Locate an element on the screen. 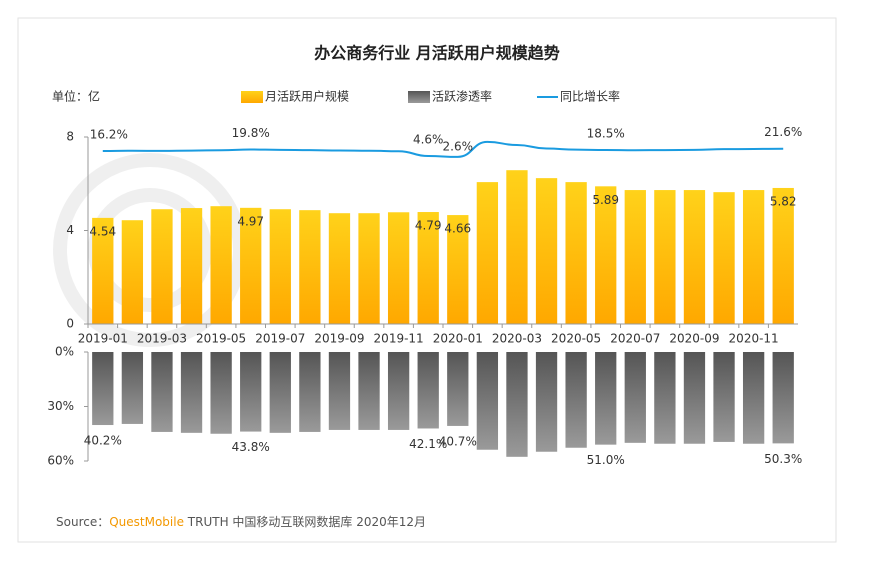 The height and width of the screenshot is (569, 875). data-label: 4.97 is located at coordinates (250, 221).